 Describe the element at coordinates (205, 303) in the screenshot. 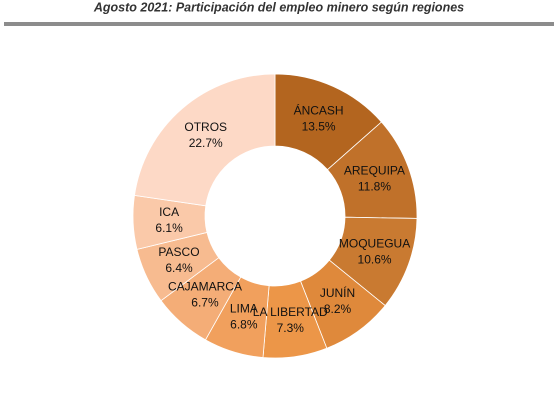

I see `slice-value-label: 6.7%` at that location.